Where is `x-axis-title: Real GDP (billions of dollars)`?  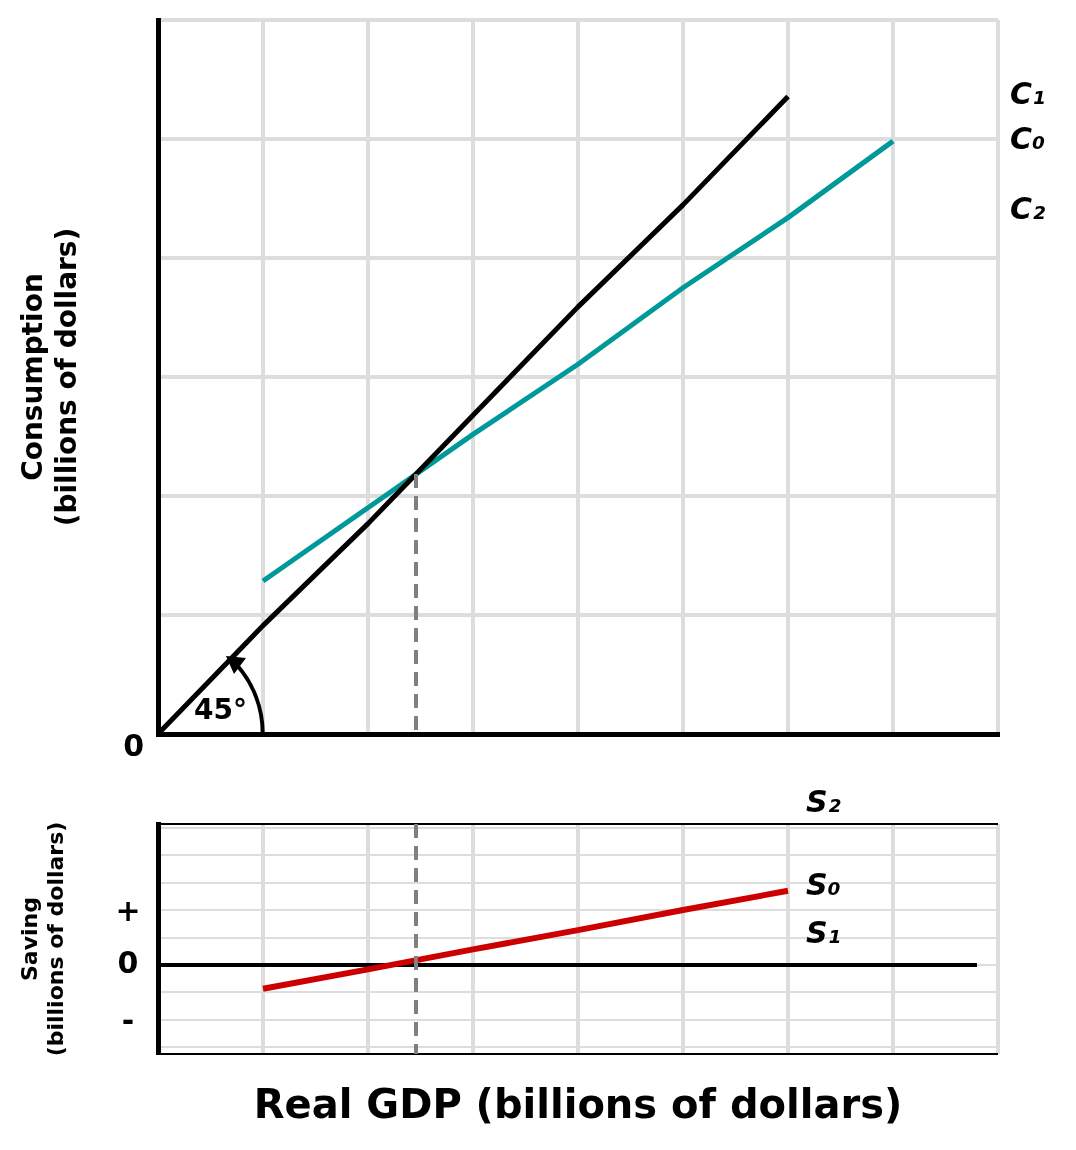
x-axis-title: Real GDP (billions of dollars) is located at coordinates (578, 1104).